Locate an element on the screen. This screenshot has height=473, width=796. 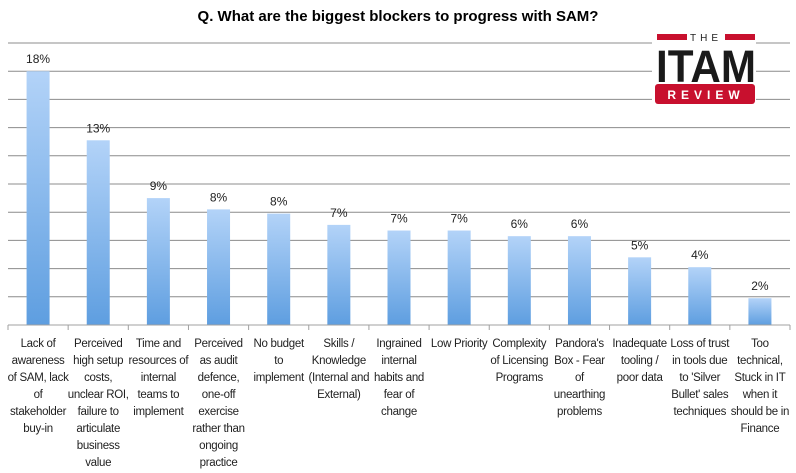
svg-text: ITAM is located at coordinates (706, 66).